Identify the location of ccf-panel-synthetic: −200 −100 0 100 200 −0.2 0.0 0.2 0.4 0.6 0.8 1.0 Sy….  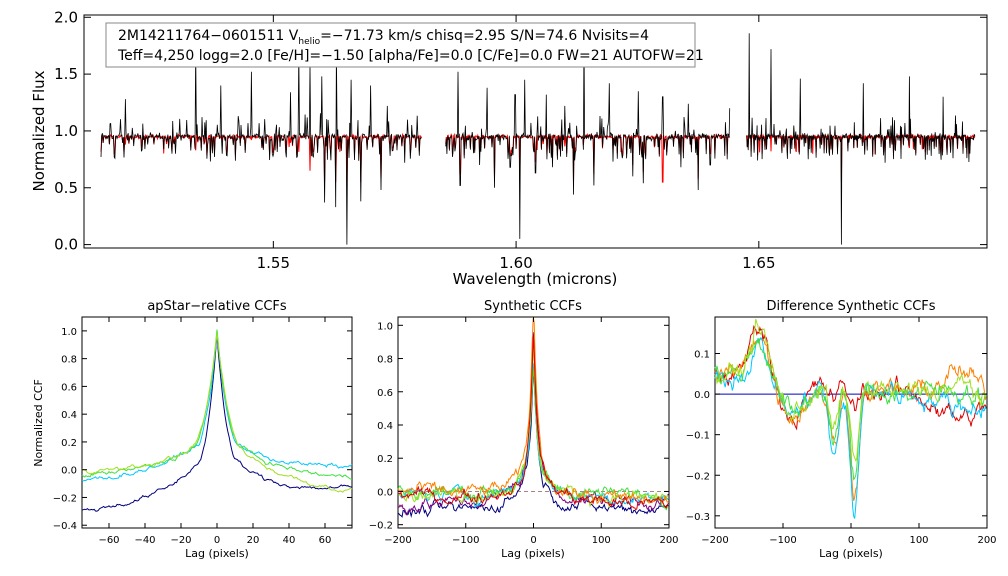
(524, 429).